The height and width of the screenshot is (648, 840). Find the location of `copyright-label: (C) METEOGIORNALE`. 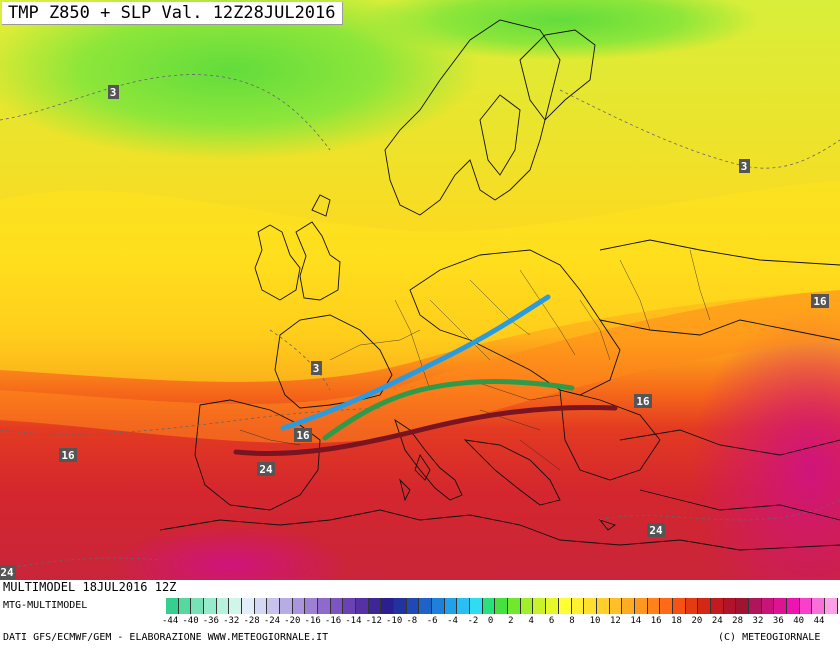

copyright-label: (C) METEOGIORNALE is located at coordinates (769, 637).